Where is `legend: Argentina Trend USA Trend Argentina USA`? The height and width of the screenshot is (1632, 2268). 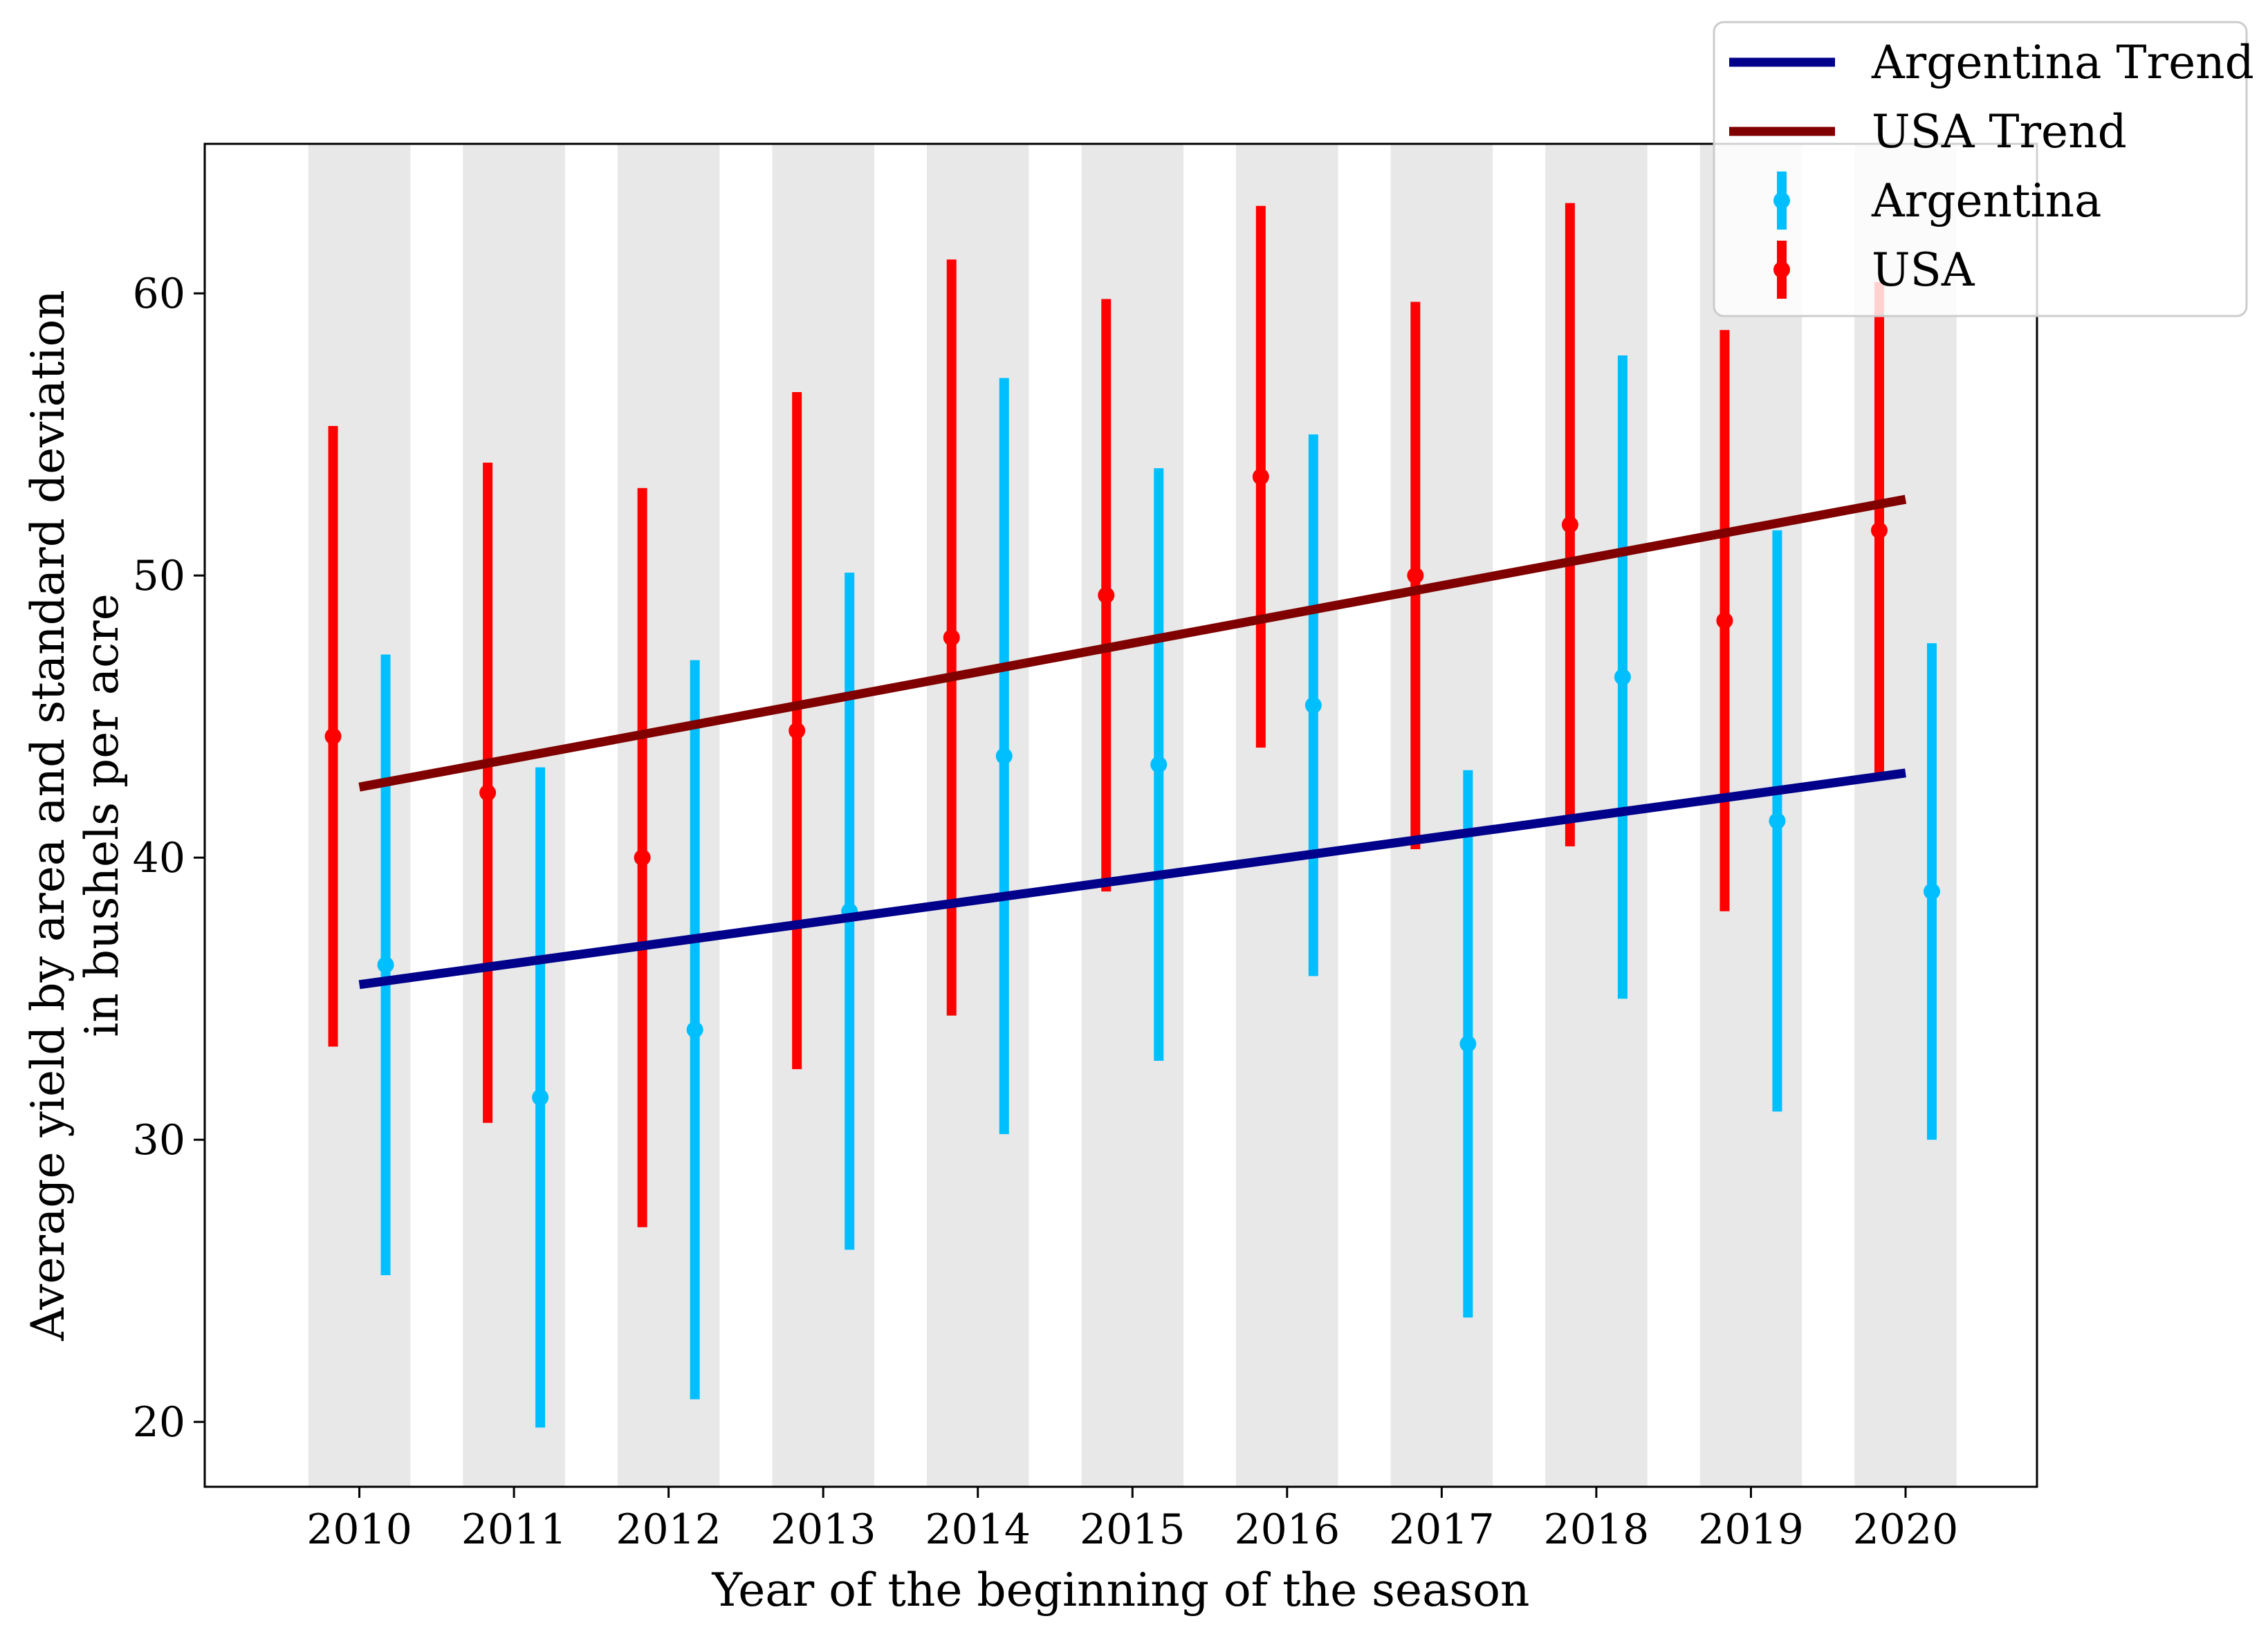 legend: Argentina Trend USA Trend Argentina USA is located at coordinates (1983, 169).